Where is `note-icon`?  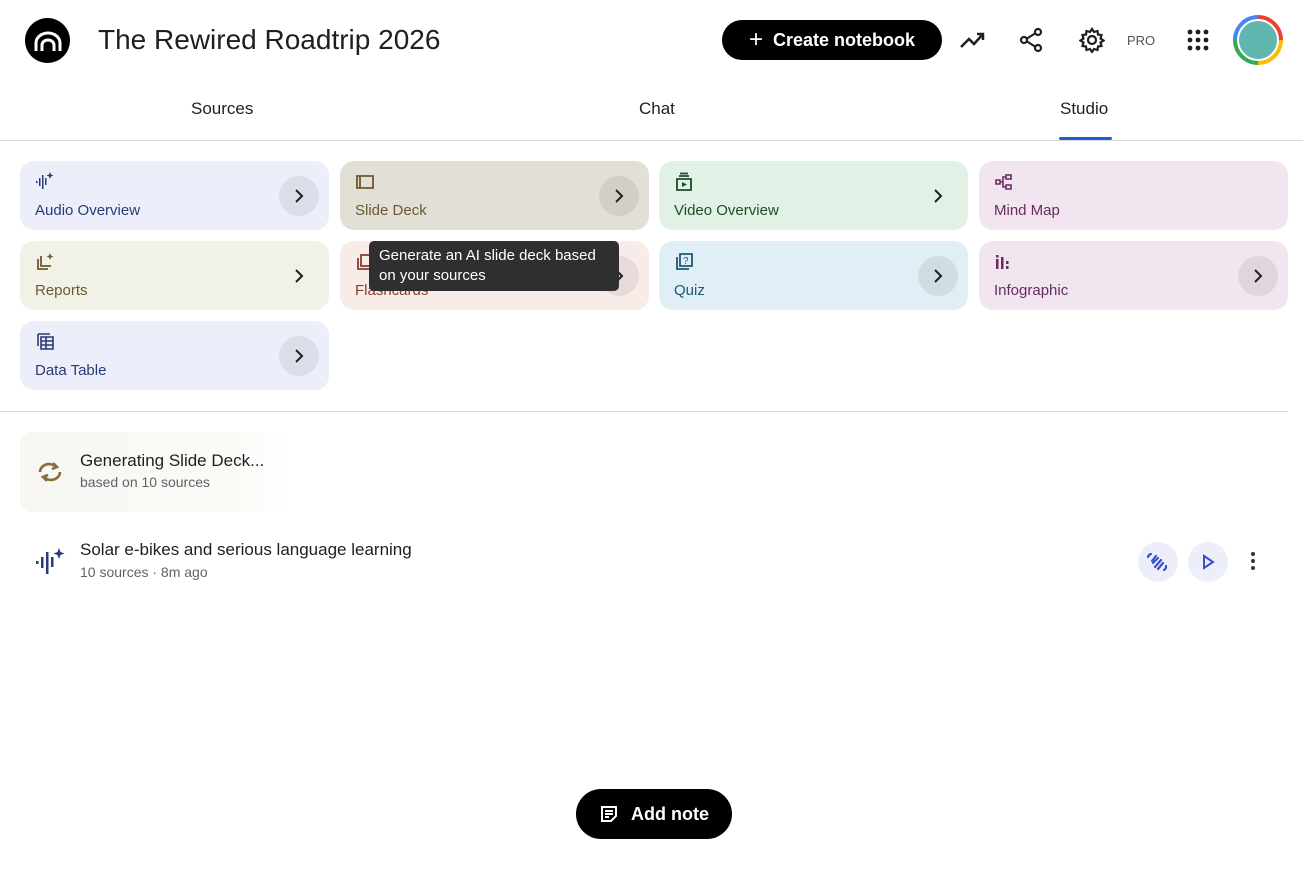 note-icon is located at coordinates (609, 814).